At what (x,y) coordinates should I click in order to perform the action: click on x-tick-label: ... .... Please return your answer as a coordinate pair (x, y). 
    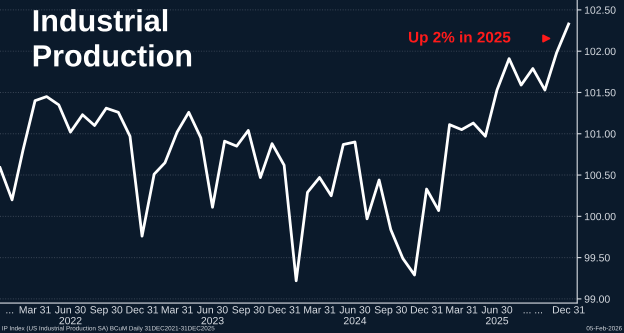
    Looking at the image, I should click on (533, 313).